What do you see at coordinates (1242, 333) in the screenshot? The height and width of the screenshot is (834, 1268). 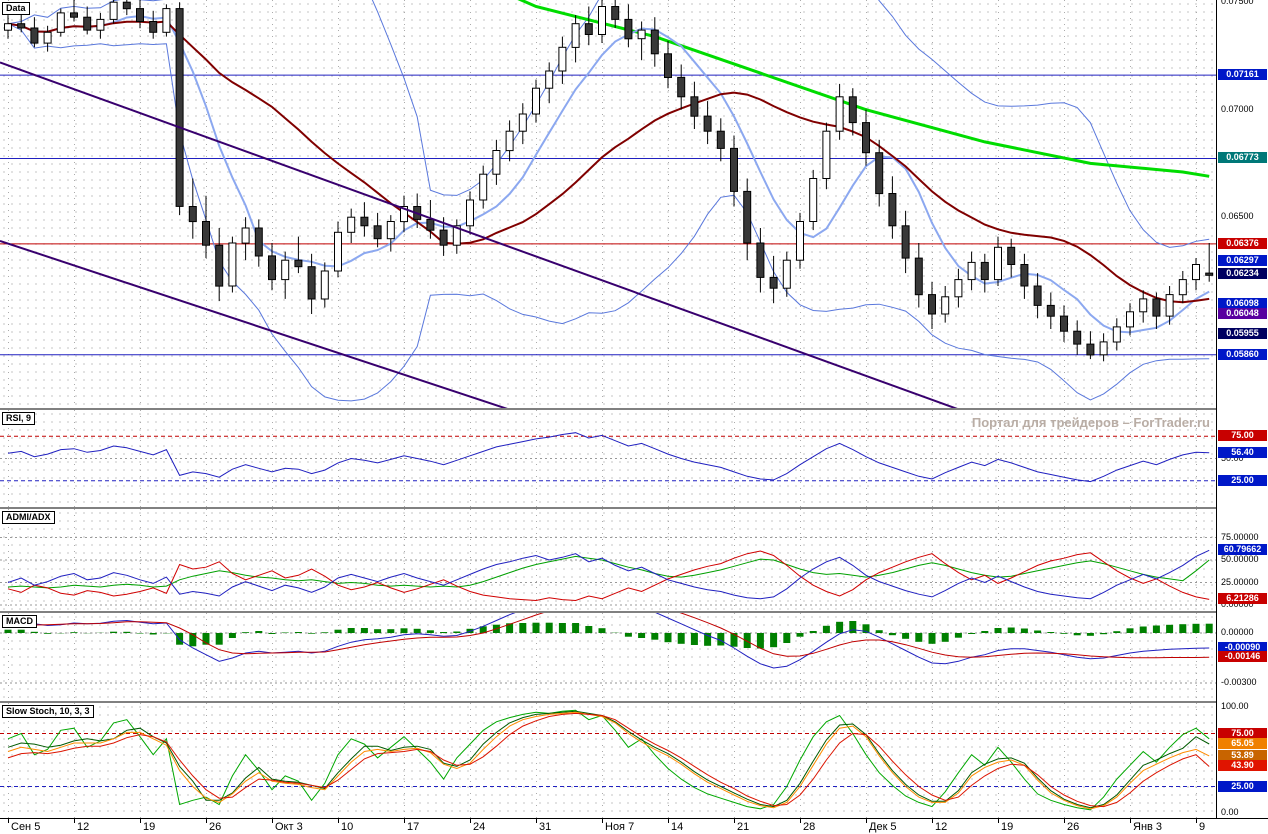 I see `axis-badge: 0.05955` at bounding box center [1242, 333].